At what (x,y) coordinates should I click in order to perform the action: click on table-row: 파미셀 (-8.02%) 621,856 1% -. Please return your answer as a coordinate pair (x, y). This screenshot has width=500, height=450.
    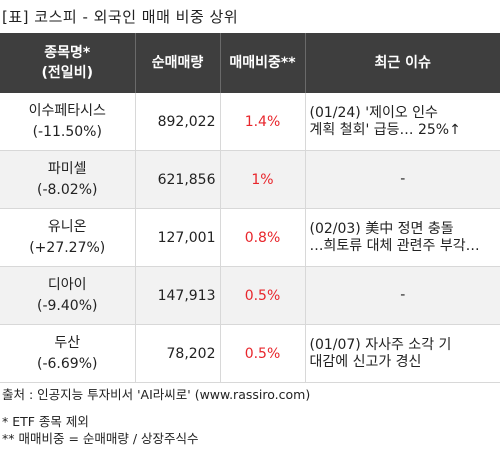
    Looking at the image, I should click on (250, 179).